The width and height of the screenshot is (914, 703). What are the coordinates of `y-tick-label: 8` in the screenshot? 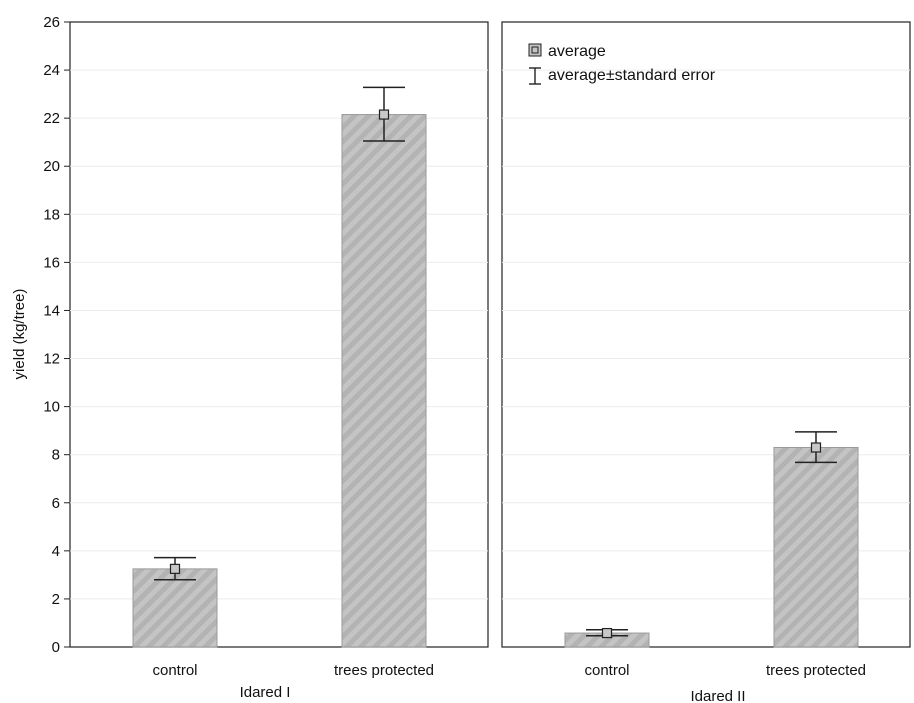 It's located at (56, 455).